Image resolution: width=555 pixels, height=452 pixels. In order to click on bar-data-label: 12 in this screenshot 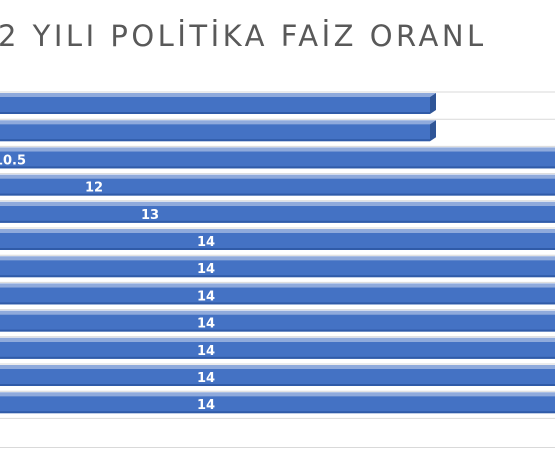, I will do `click(94, 188)`.